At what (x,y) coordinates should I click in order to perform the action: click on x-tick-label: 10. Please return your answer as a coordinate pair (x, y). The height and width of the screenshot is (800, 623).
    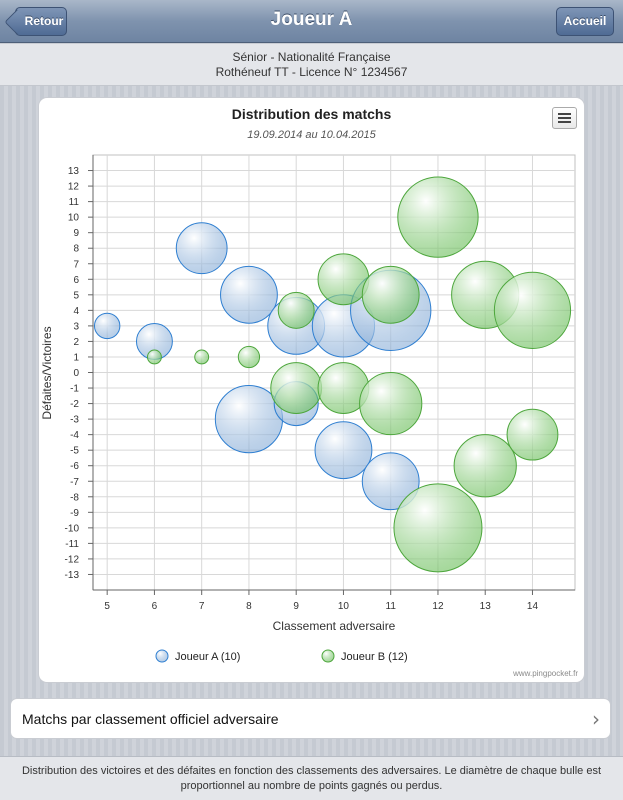
    Looking at the image, I should click on (344, 606).